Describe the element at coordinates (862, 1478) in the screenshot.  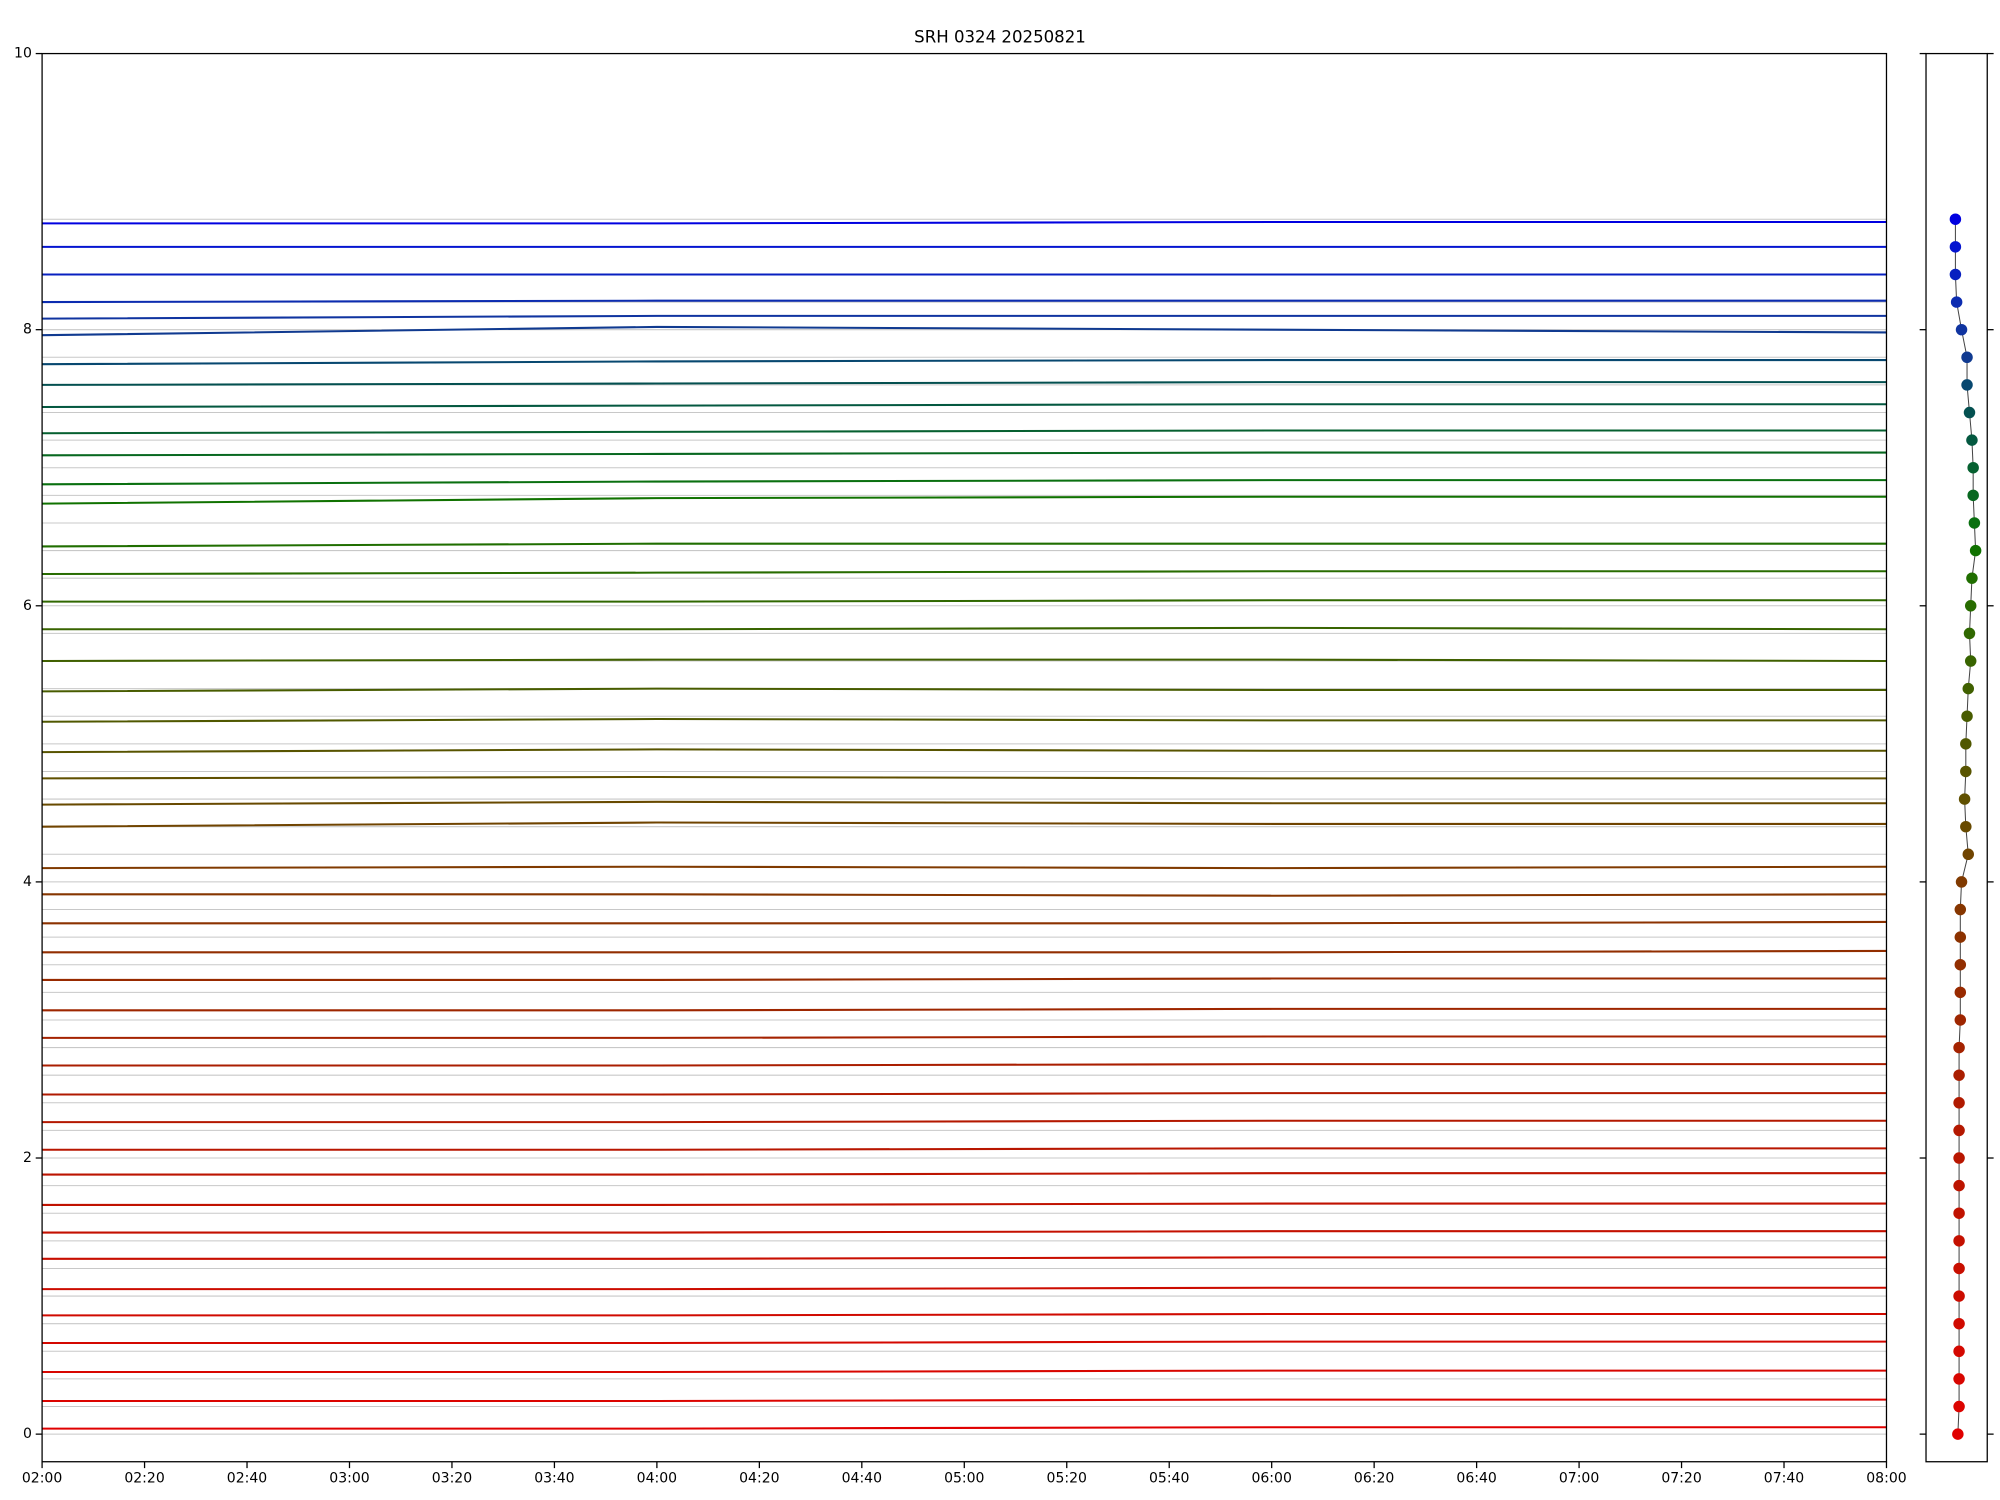
I see `x-tick-label: 04:40` at that location.